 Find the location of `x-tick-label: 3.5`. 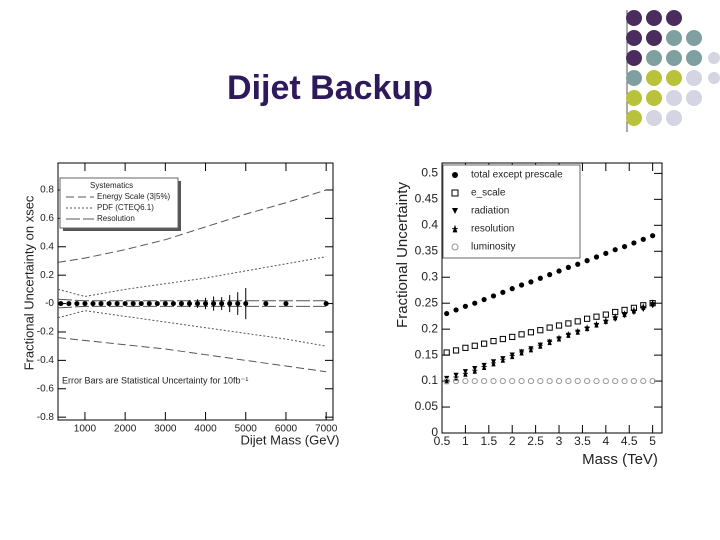

x-tick-label: 3.5 is located at coordinates (582, 441).